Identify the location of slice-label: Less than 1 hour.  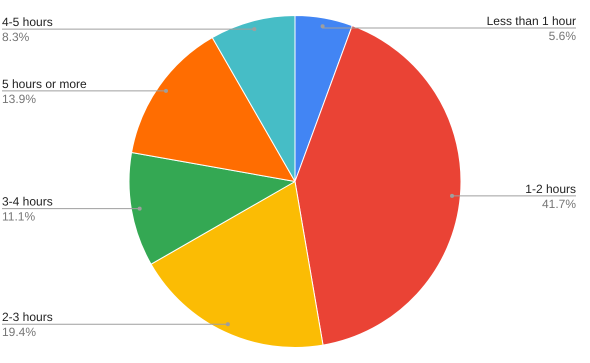
(531, 21).